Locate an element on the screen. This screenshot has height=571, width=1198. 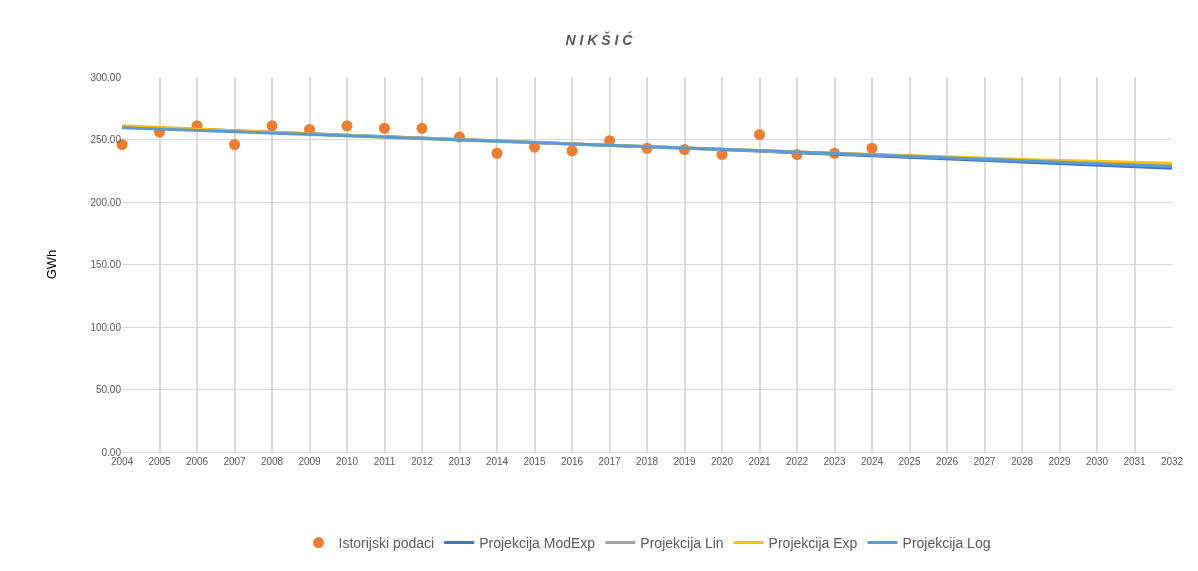
x-tick-label: 2031 is located at coordinates (1135, 461).